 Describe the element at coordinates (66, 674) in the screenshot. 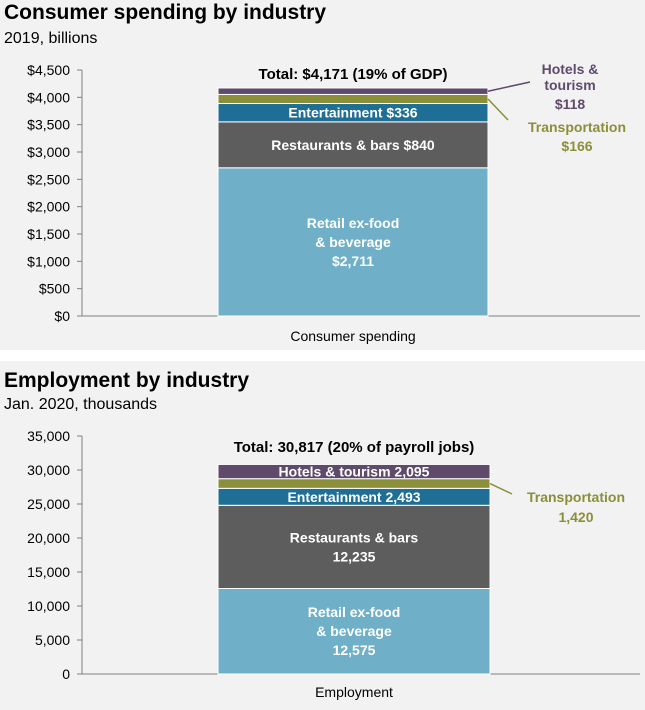

I see `y-tick-label: 0` at that location.